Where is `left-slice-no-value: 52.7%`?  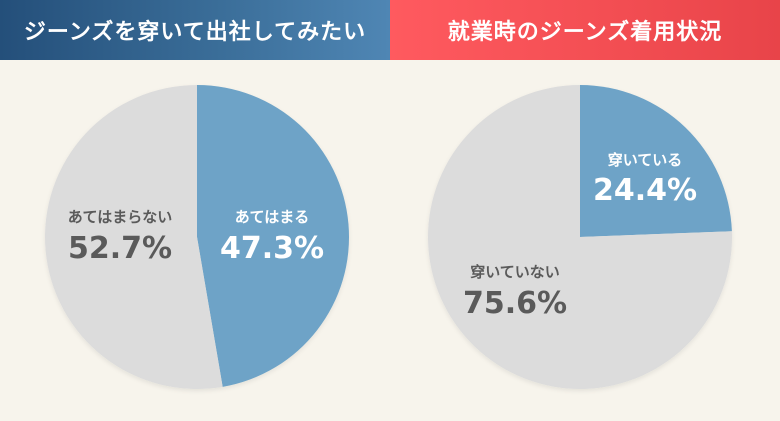 left-slice-no-value: 52.7% is located at coordinates (120, 248).